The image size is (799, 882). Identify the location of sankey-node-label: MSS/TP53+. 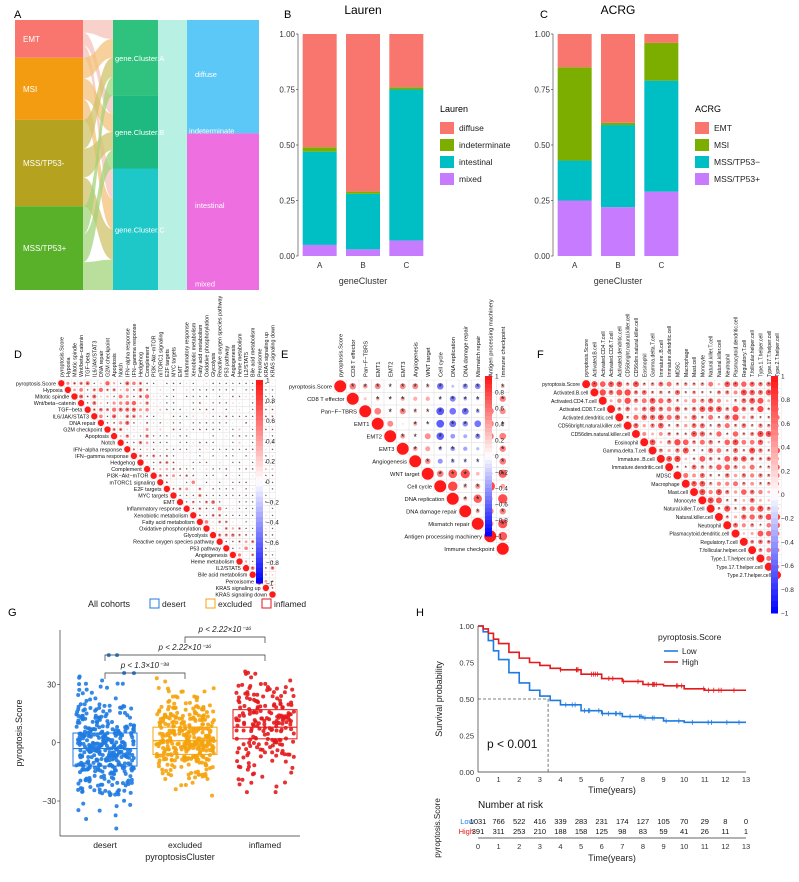
(45, 248).